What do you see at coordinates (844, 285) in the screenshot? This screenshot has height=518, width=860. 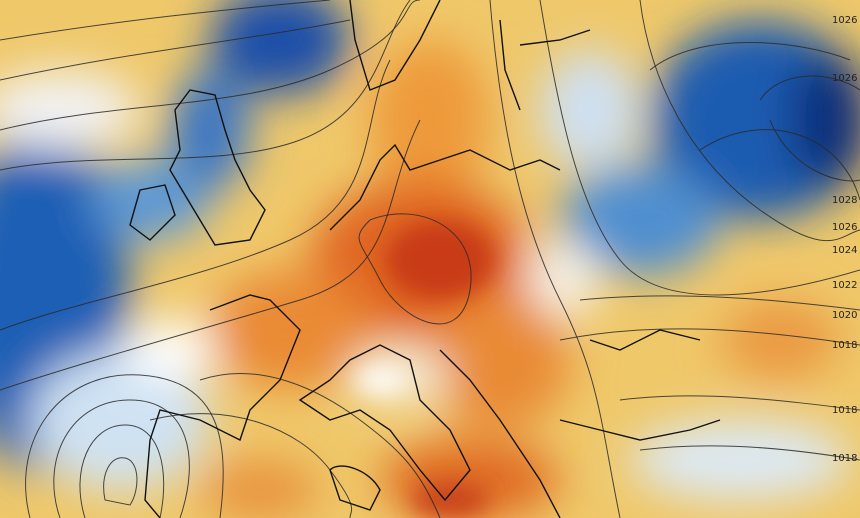 I see `isobar-label: 1022` at bounding box center [844, 285].